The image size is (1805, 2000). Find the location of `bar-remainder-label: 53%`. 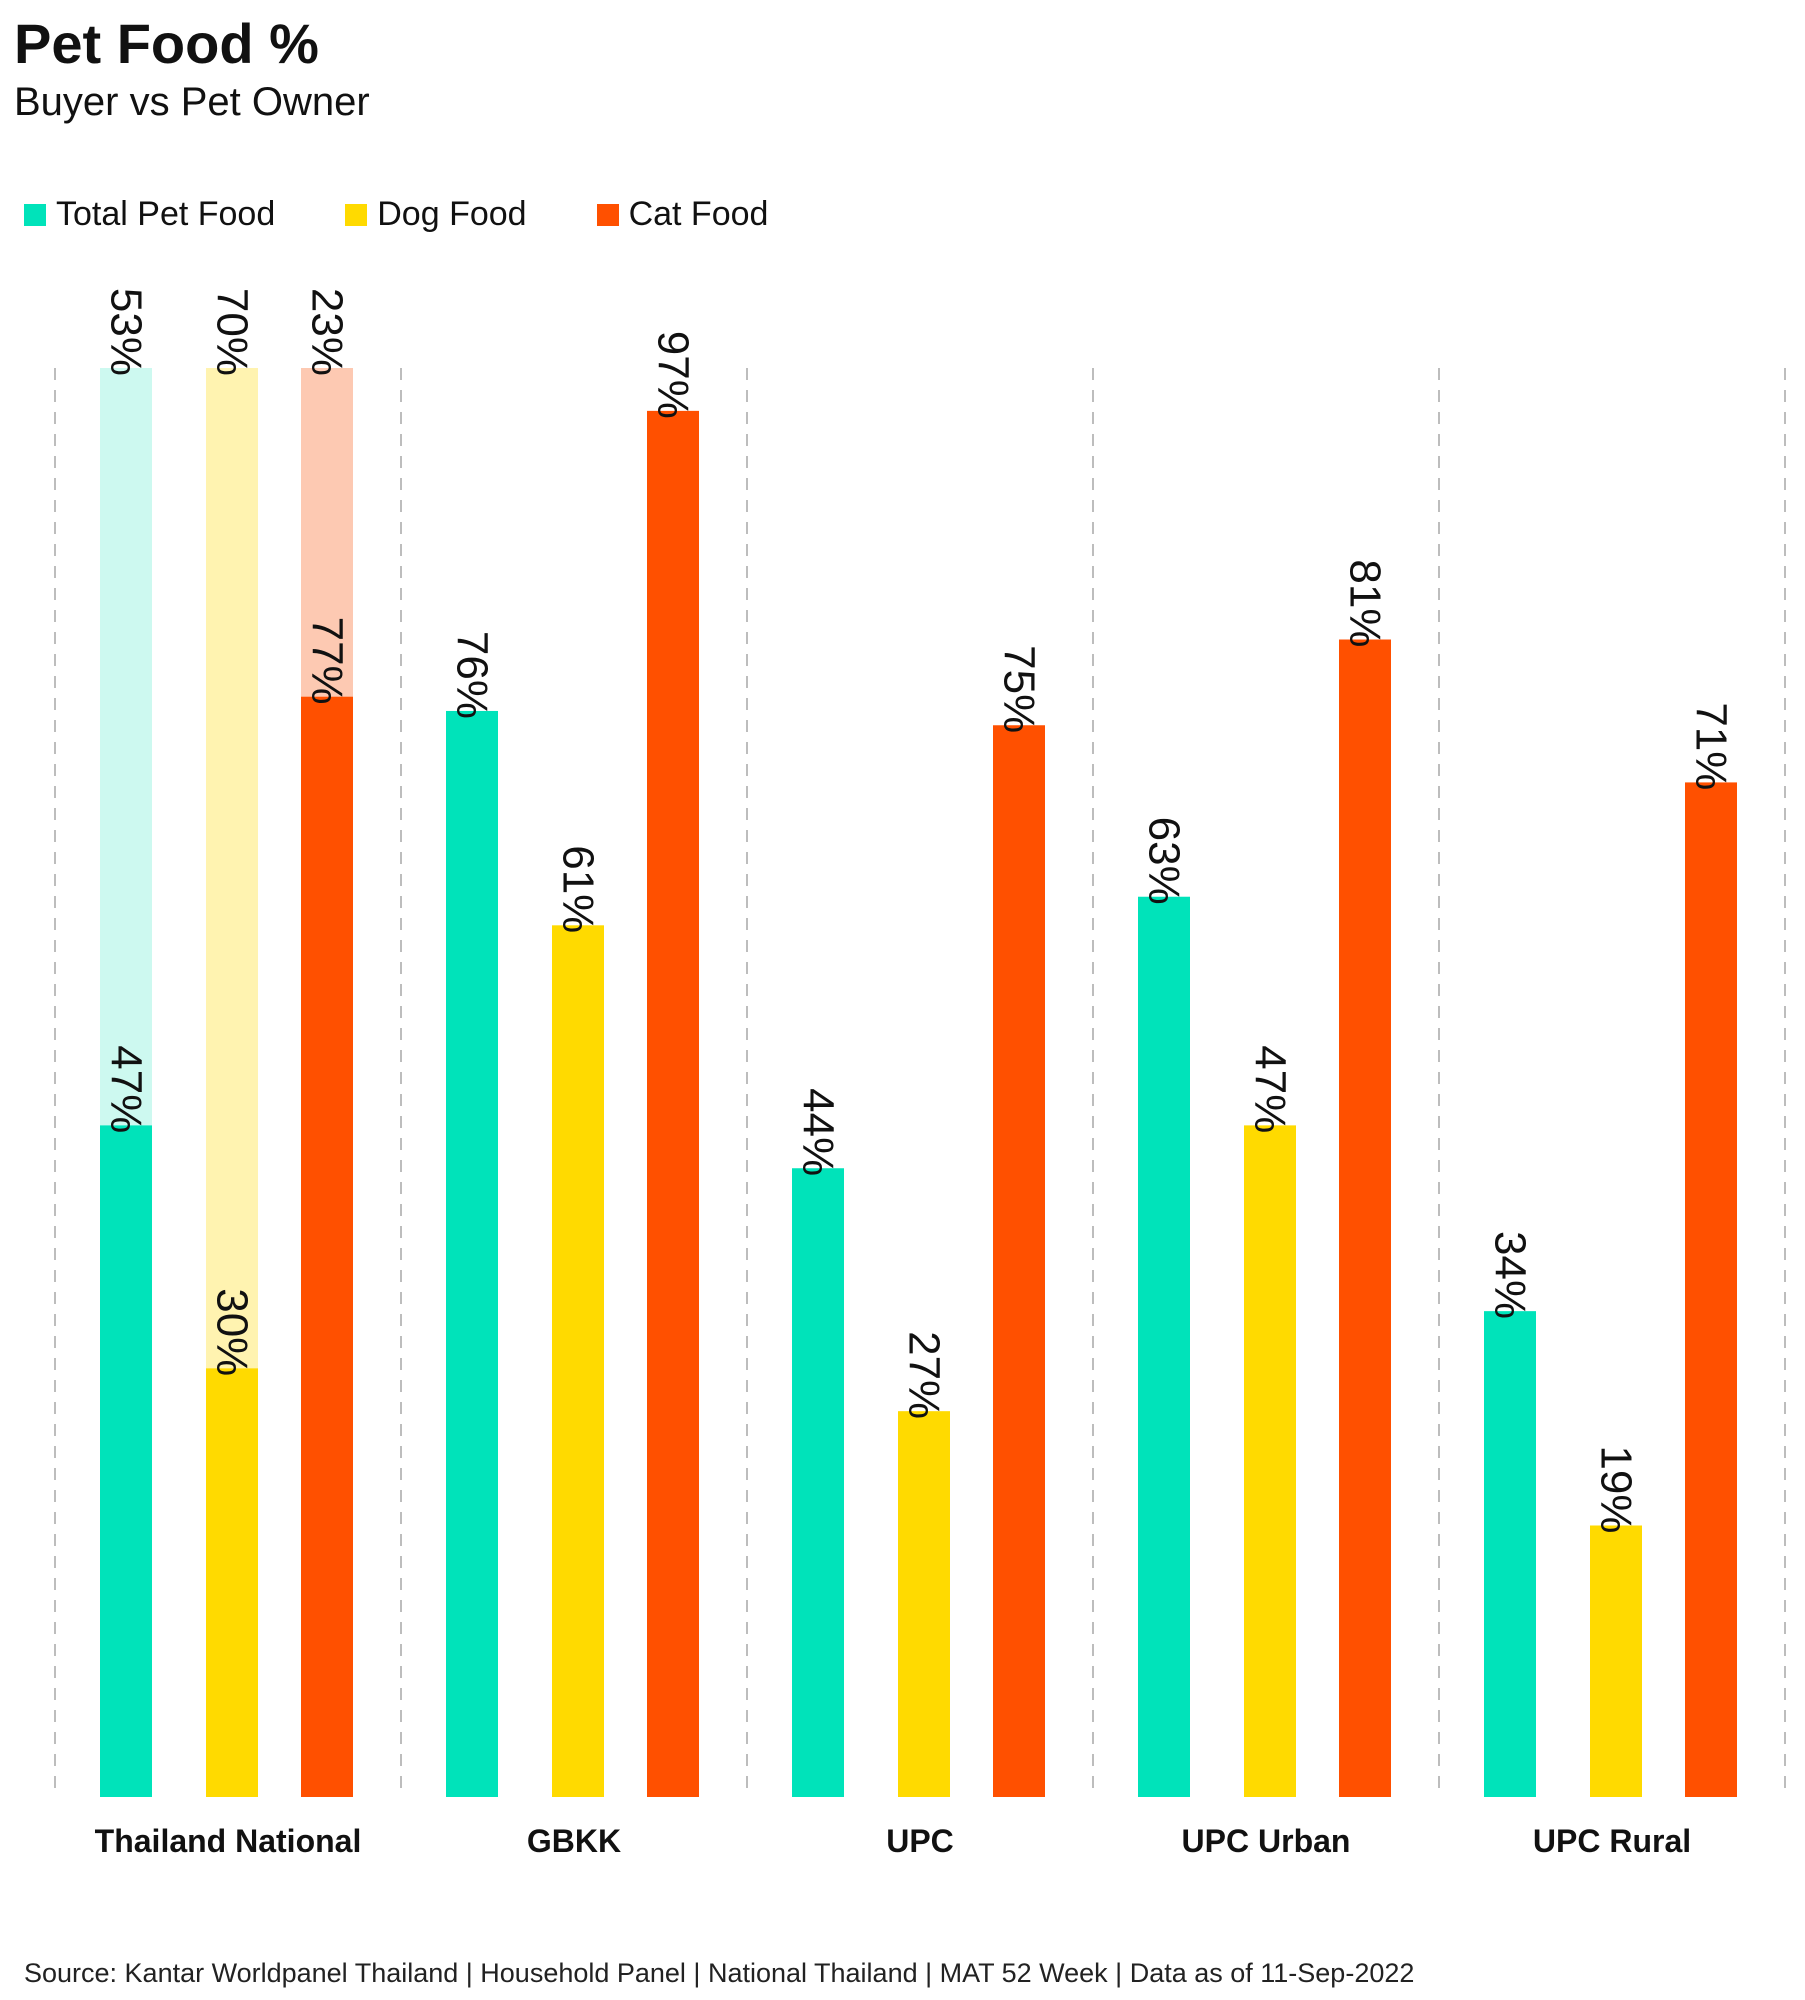

bar-remainder-label: 53% is located at coordinates (126, 332).